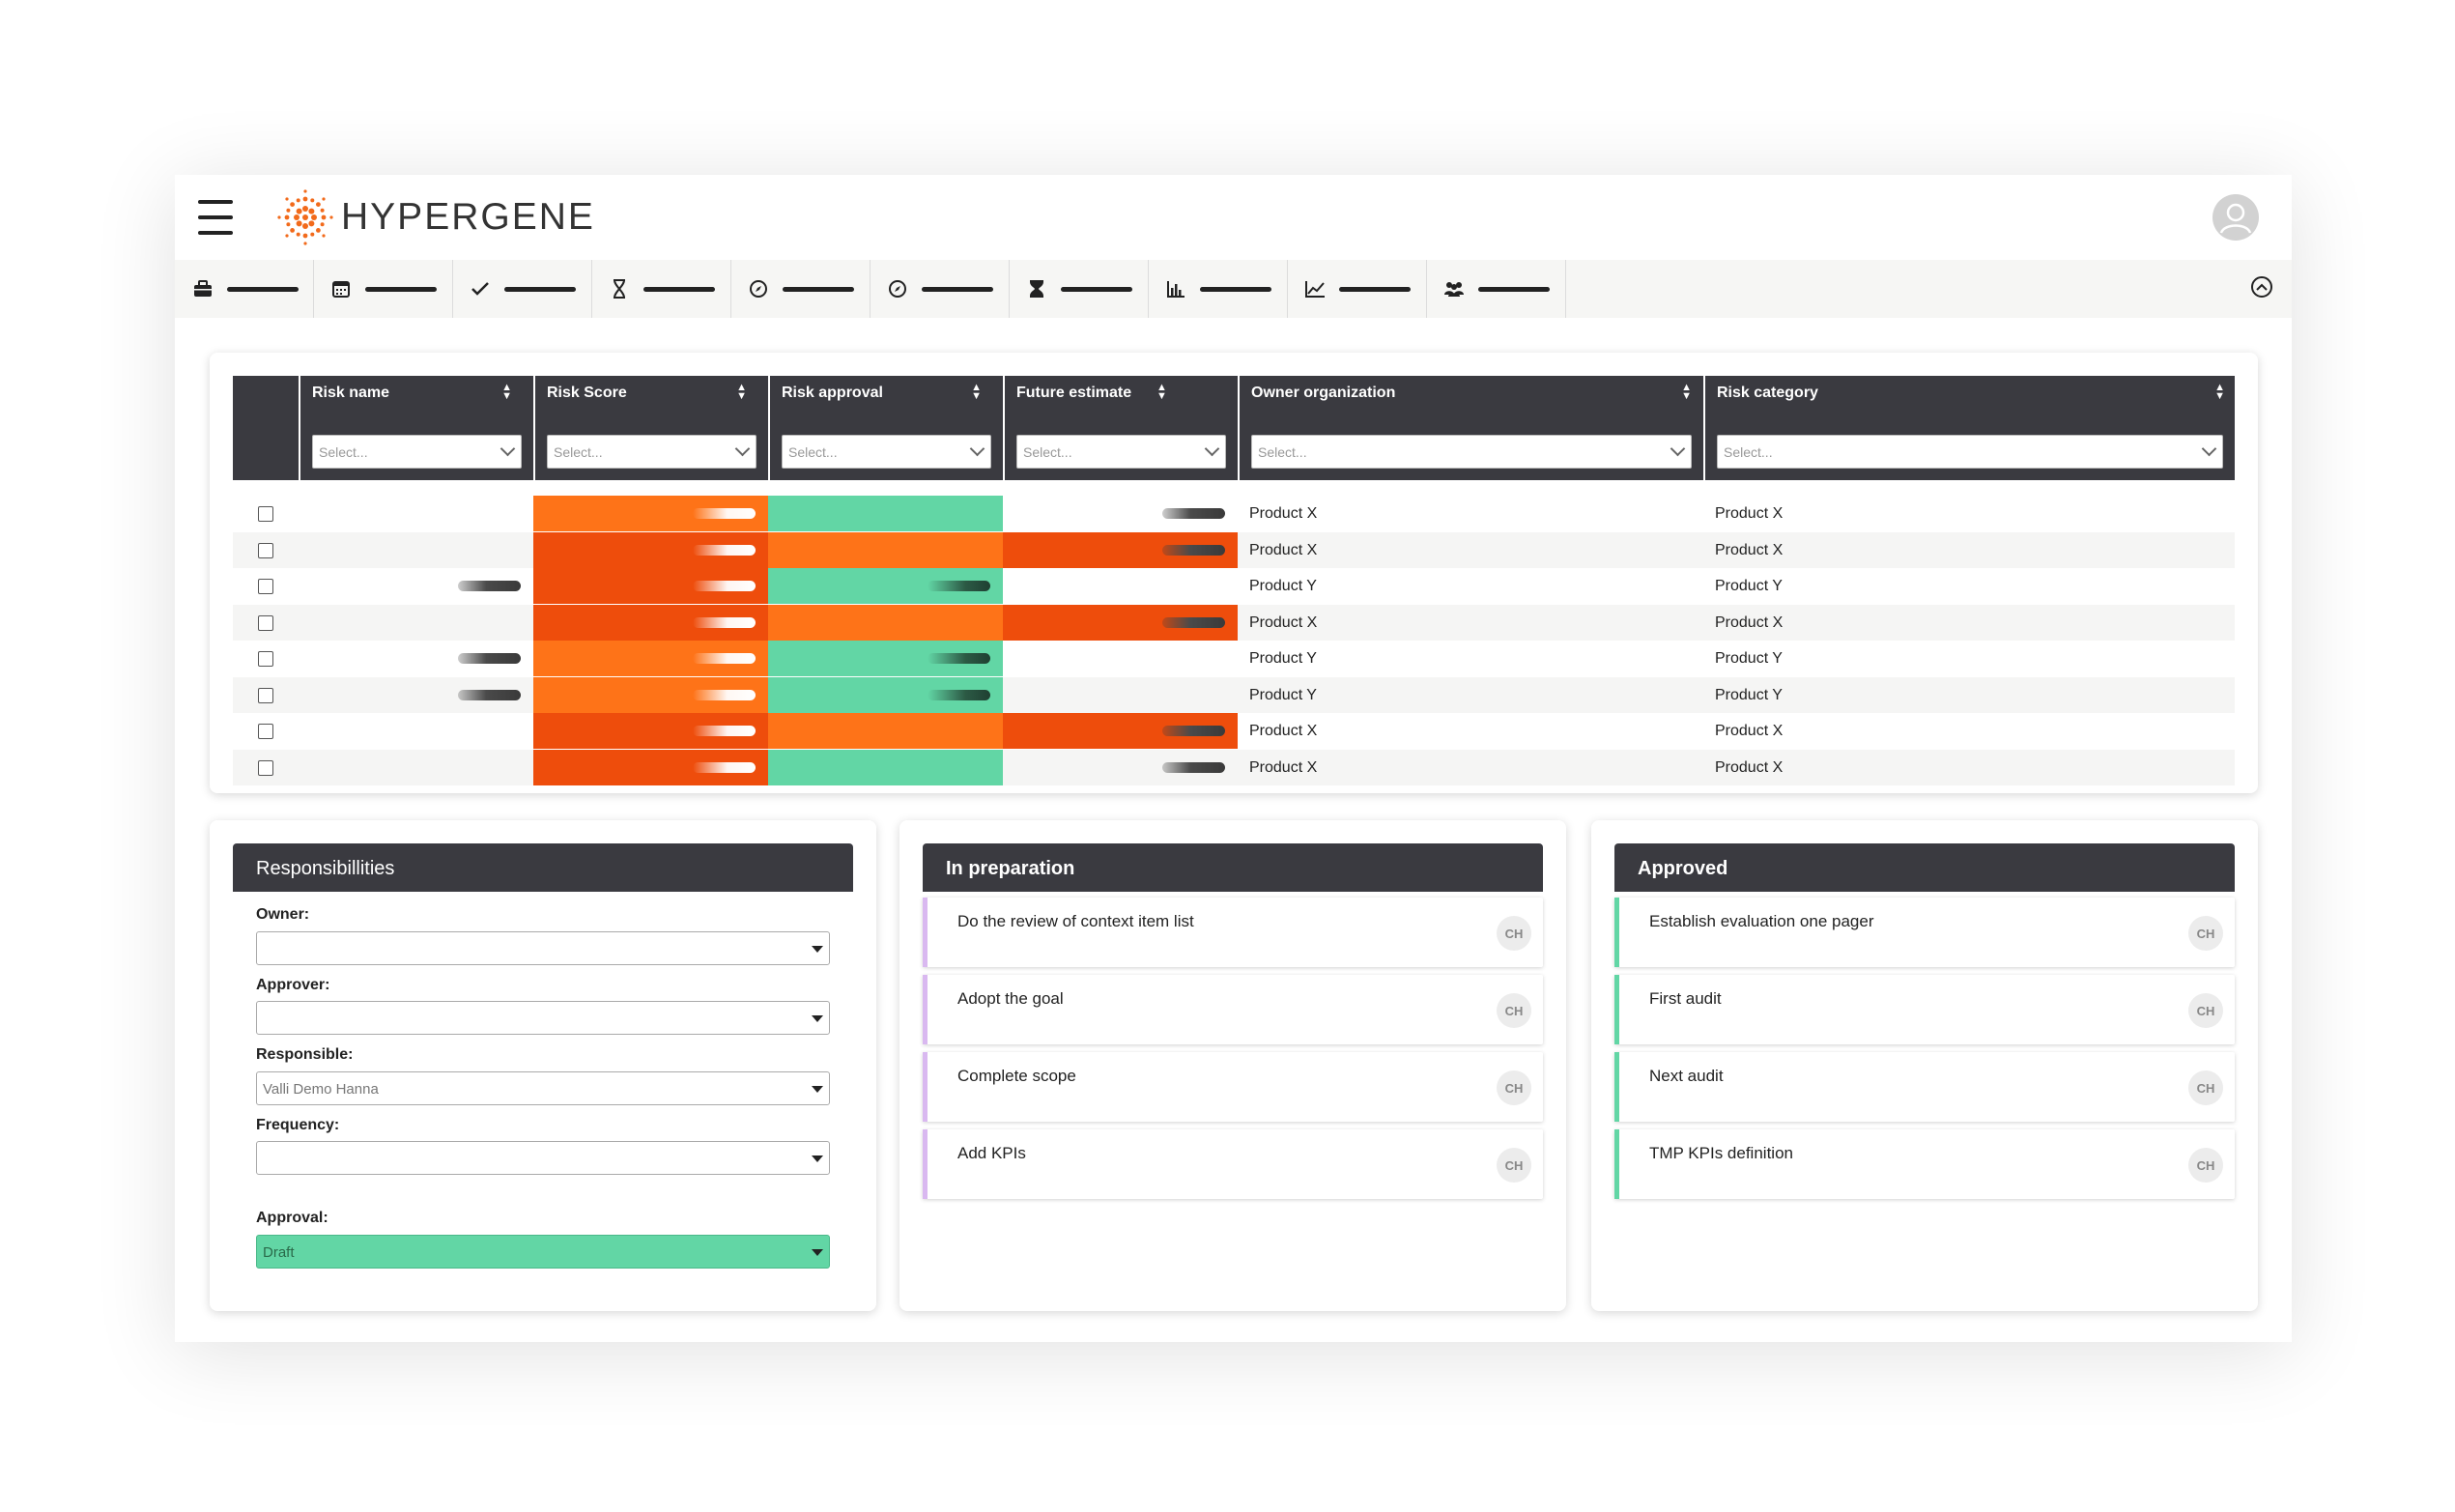 The height and width of the screenshot is (1512, 2455). What do you see at coordinates (1924, 1087) in the screenshot?
I see `task-card: Next audit CH` at bounding box center [1924, 1087].